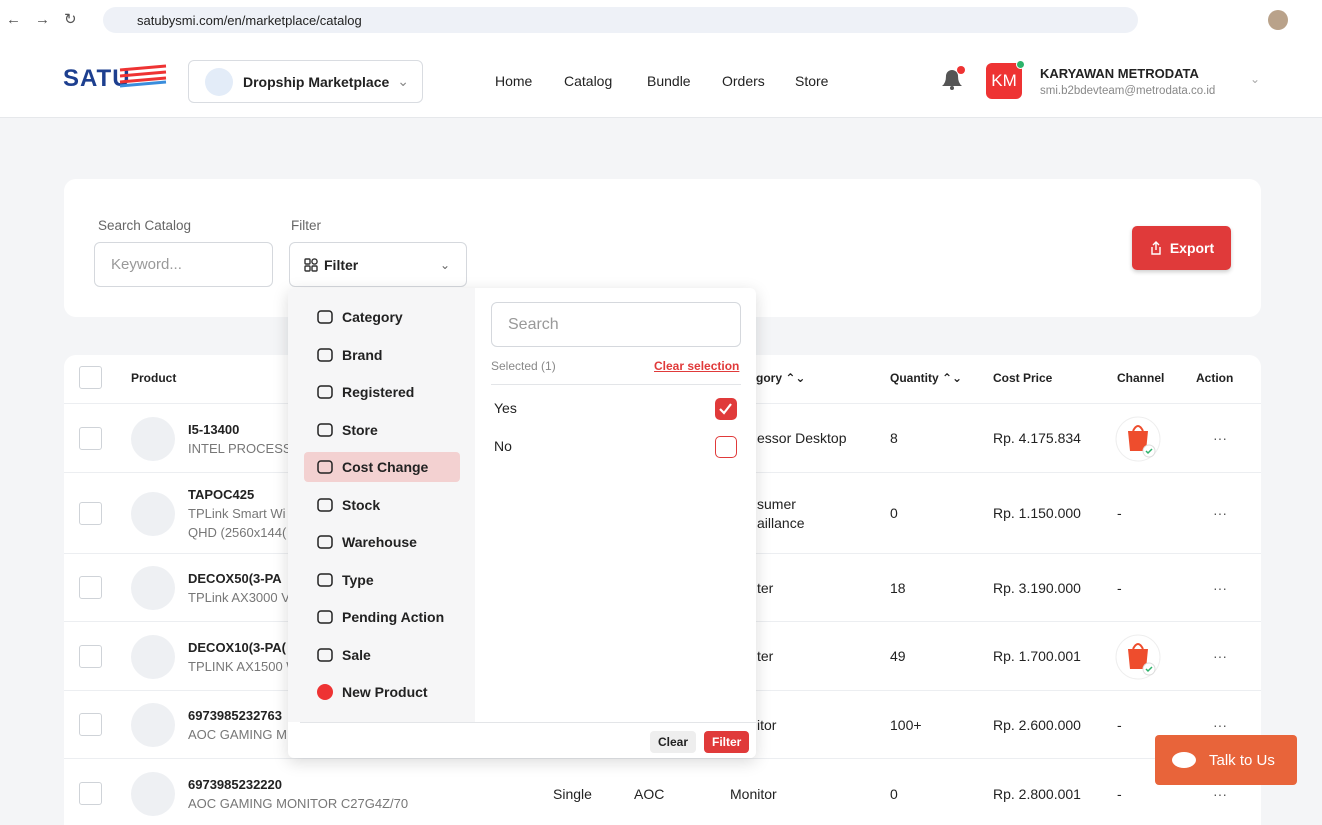  What do you see at coordinates (572, 793) in the screenshot?
I see `product-type: Single` at bounding box center [572, 793].